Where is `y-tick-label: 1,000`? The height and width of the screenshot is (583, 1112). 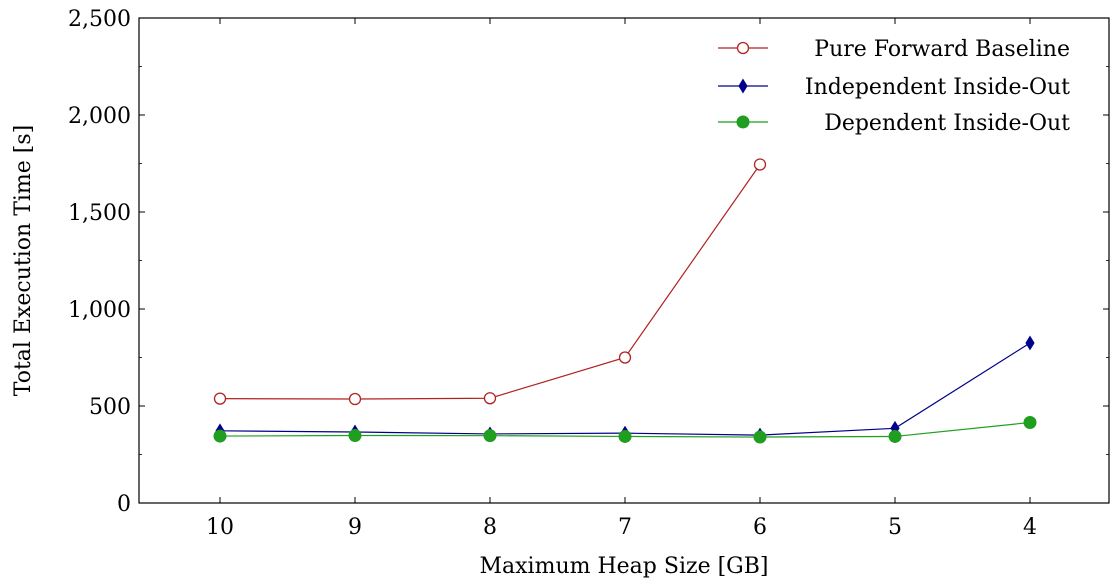 y-tick-label: 1,000 is located at coordinates (99, 310).